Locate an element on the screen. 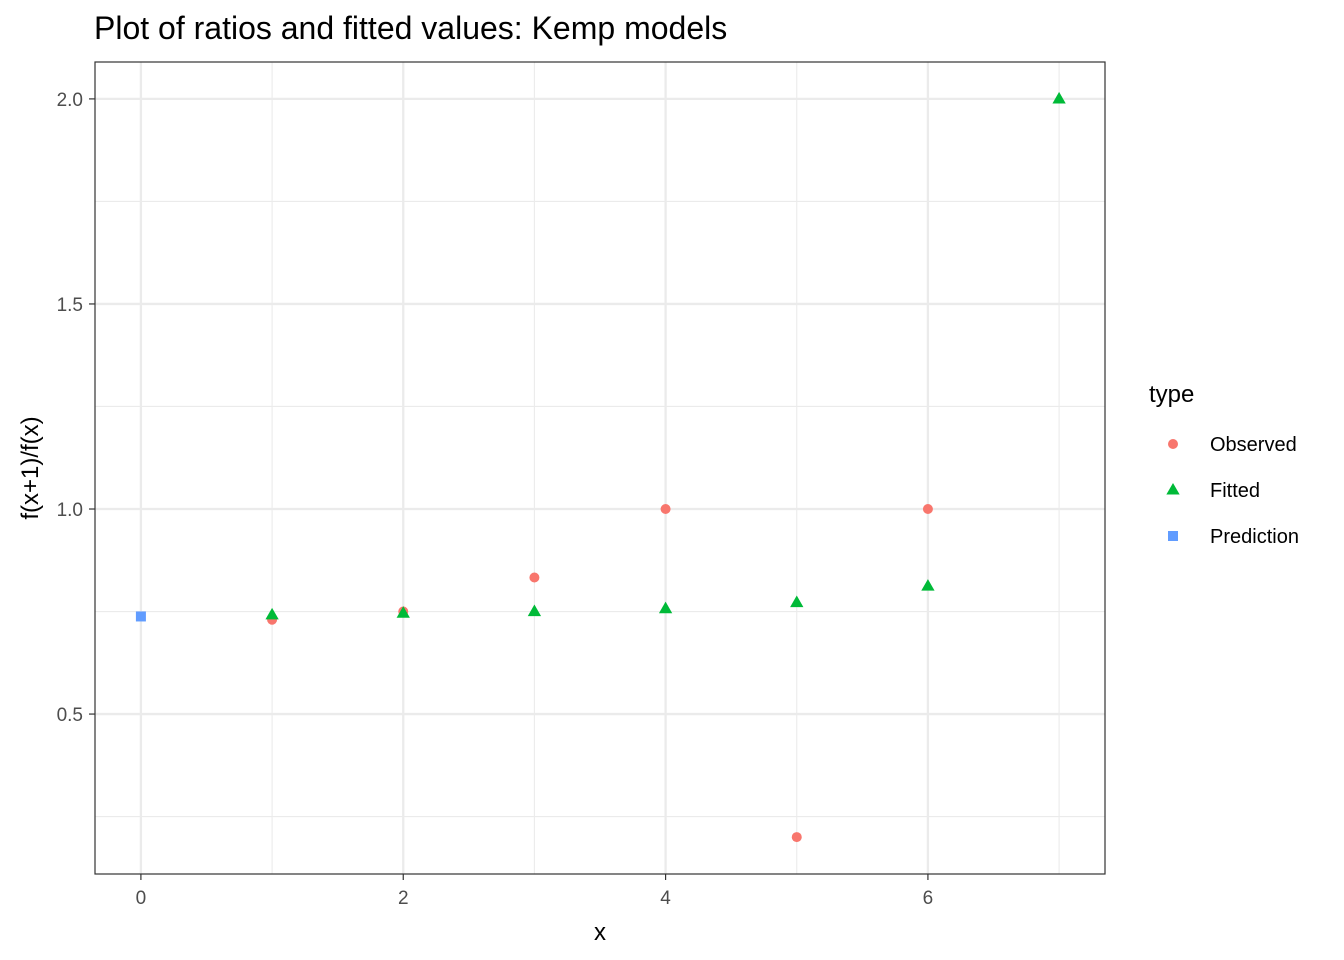 Image resolution: width=1344 pixels, height=960 pixels. legend-label-observed: Observed is located at coordinates (1253, 445).